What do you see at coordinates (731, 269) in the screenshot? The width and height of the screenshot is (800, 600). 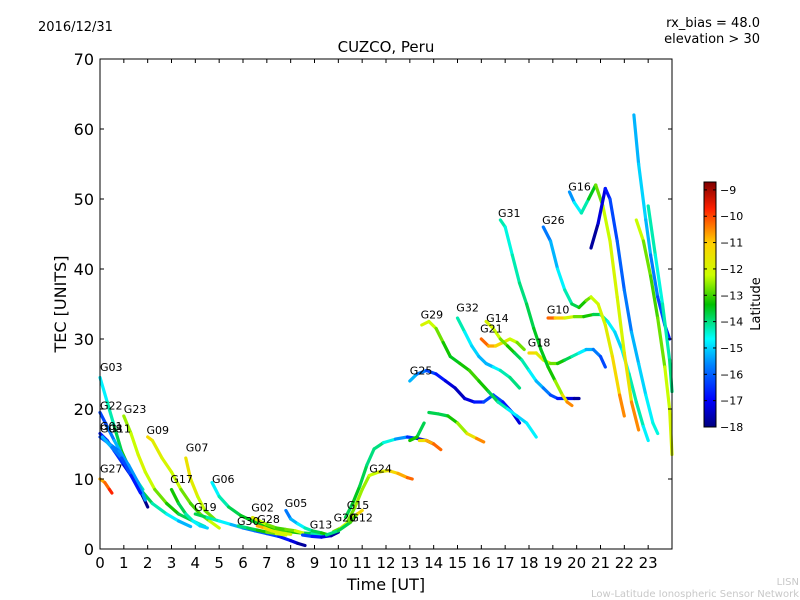 I see `colorbar-tick-label: −12` at bounding box center [731, 269].